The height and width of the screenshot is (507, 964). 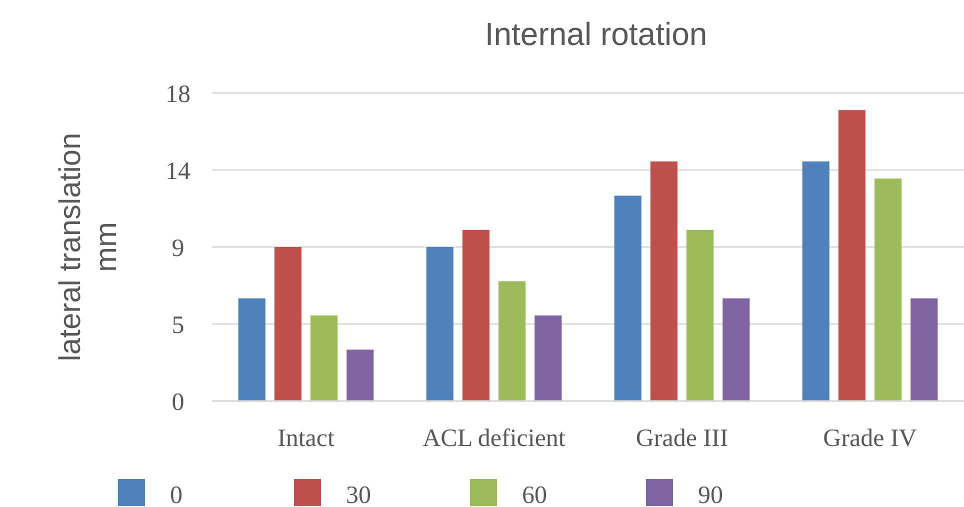 What do you see at coordinates (88, 247) in the screenshot?
I see `y-axis-title: lateral translation mm` at bounding box center [88, 247].